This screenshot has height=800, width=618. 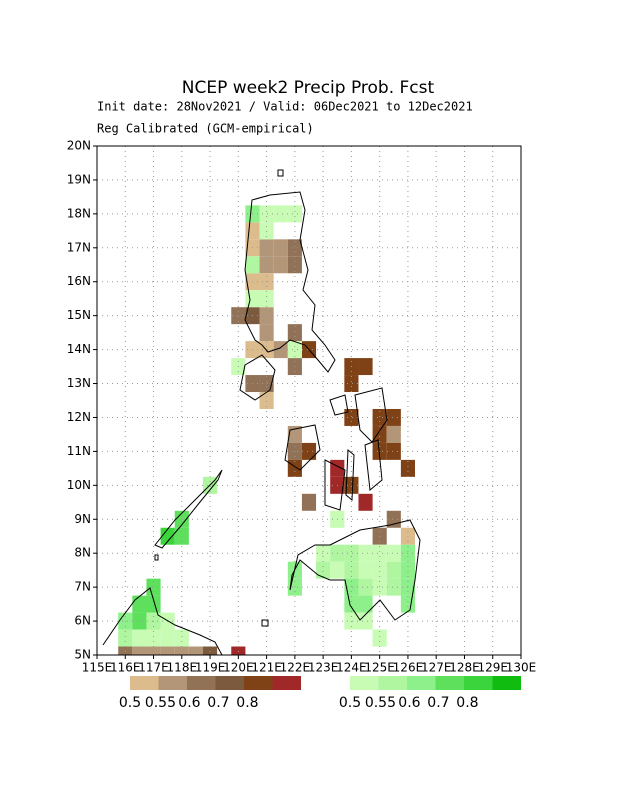 What do you see at coordinates (492, 668) in the screenshot?
I see `x-tick-label: 129E` at bounding box center [492, 668].